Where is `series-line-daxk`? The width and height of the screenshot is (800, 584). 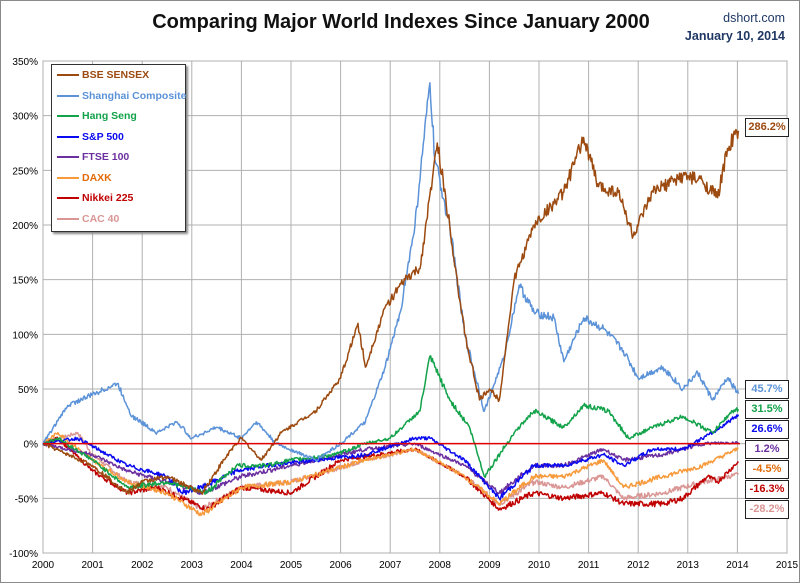
series-line-daxk is located at coordinates (390, 474).